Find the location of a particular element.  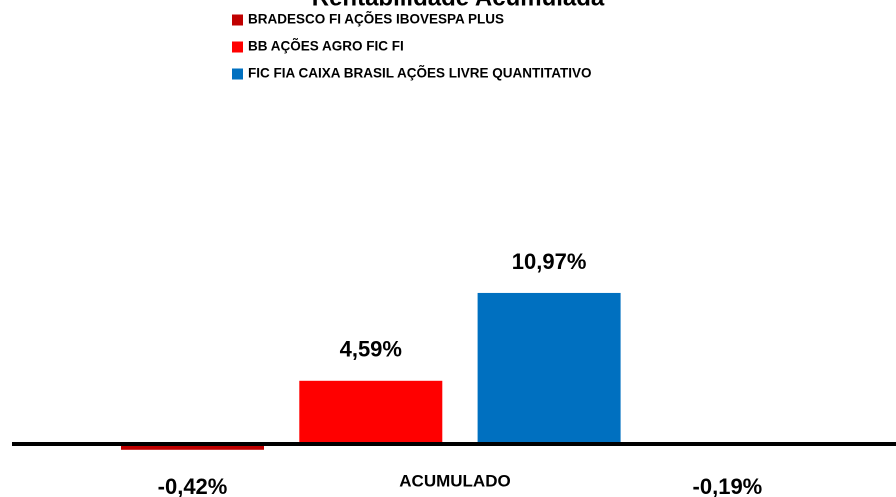

chart-title: Rentabilidade Acumulada is located at coordinates (458, 5).